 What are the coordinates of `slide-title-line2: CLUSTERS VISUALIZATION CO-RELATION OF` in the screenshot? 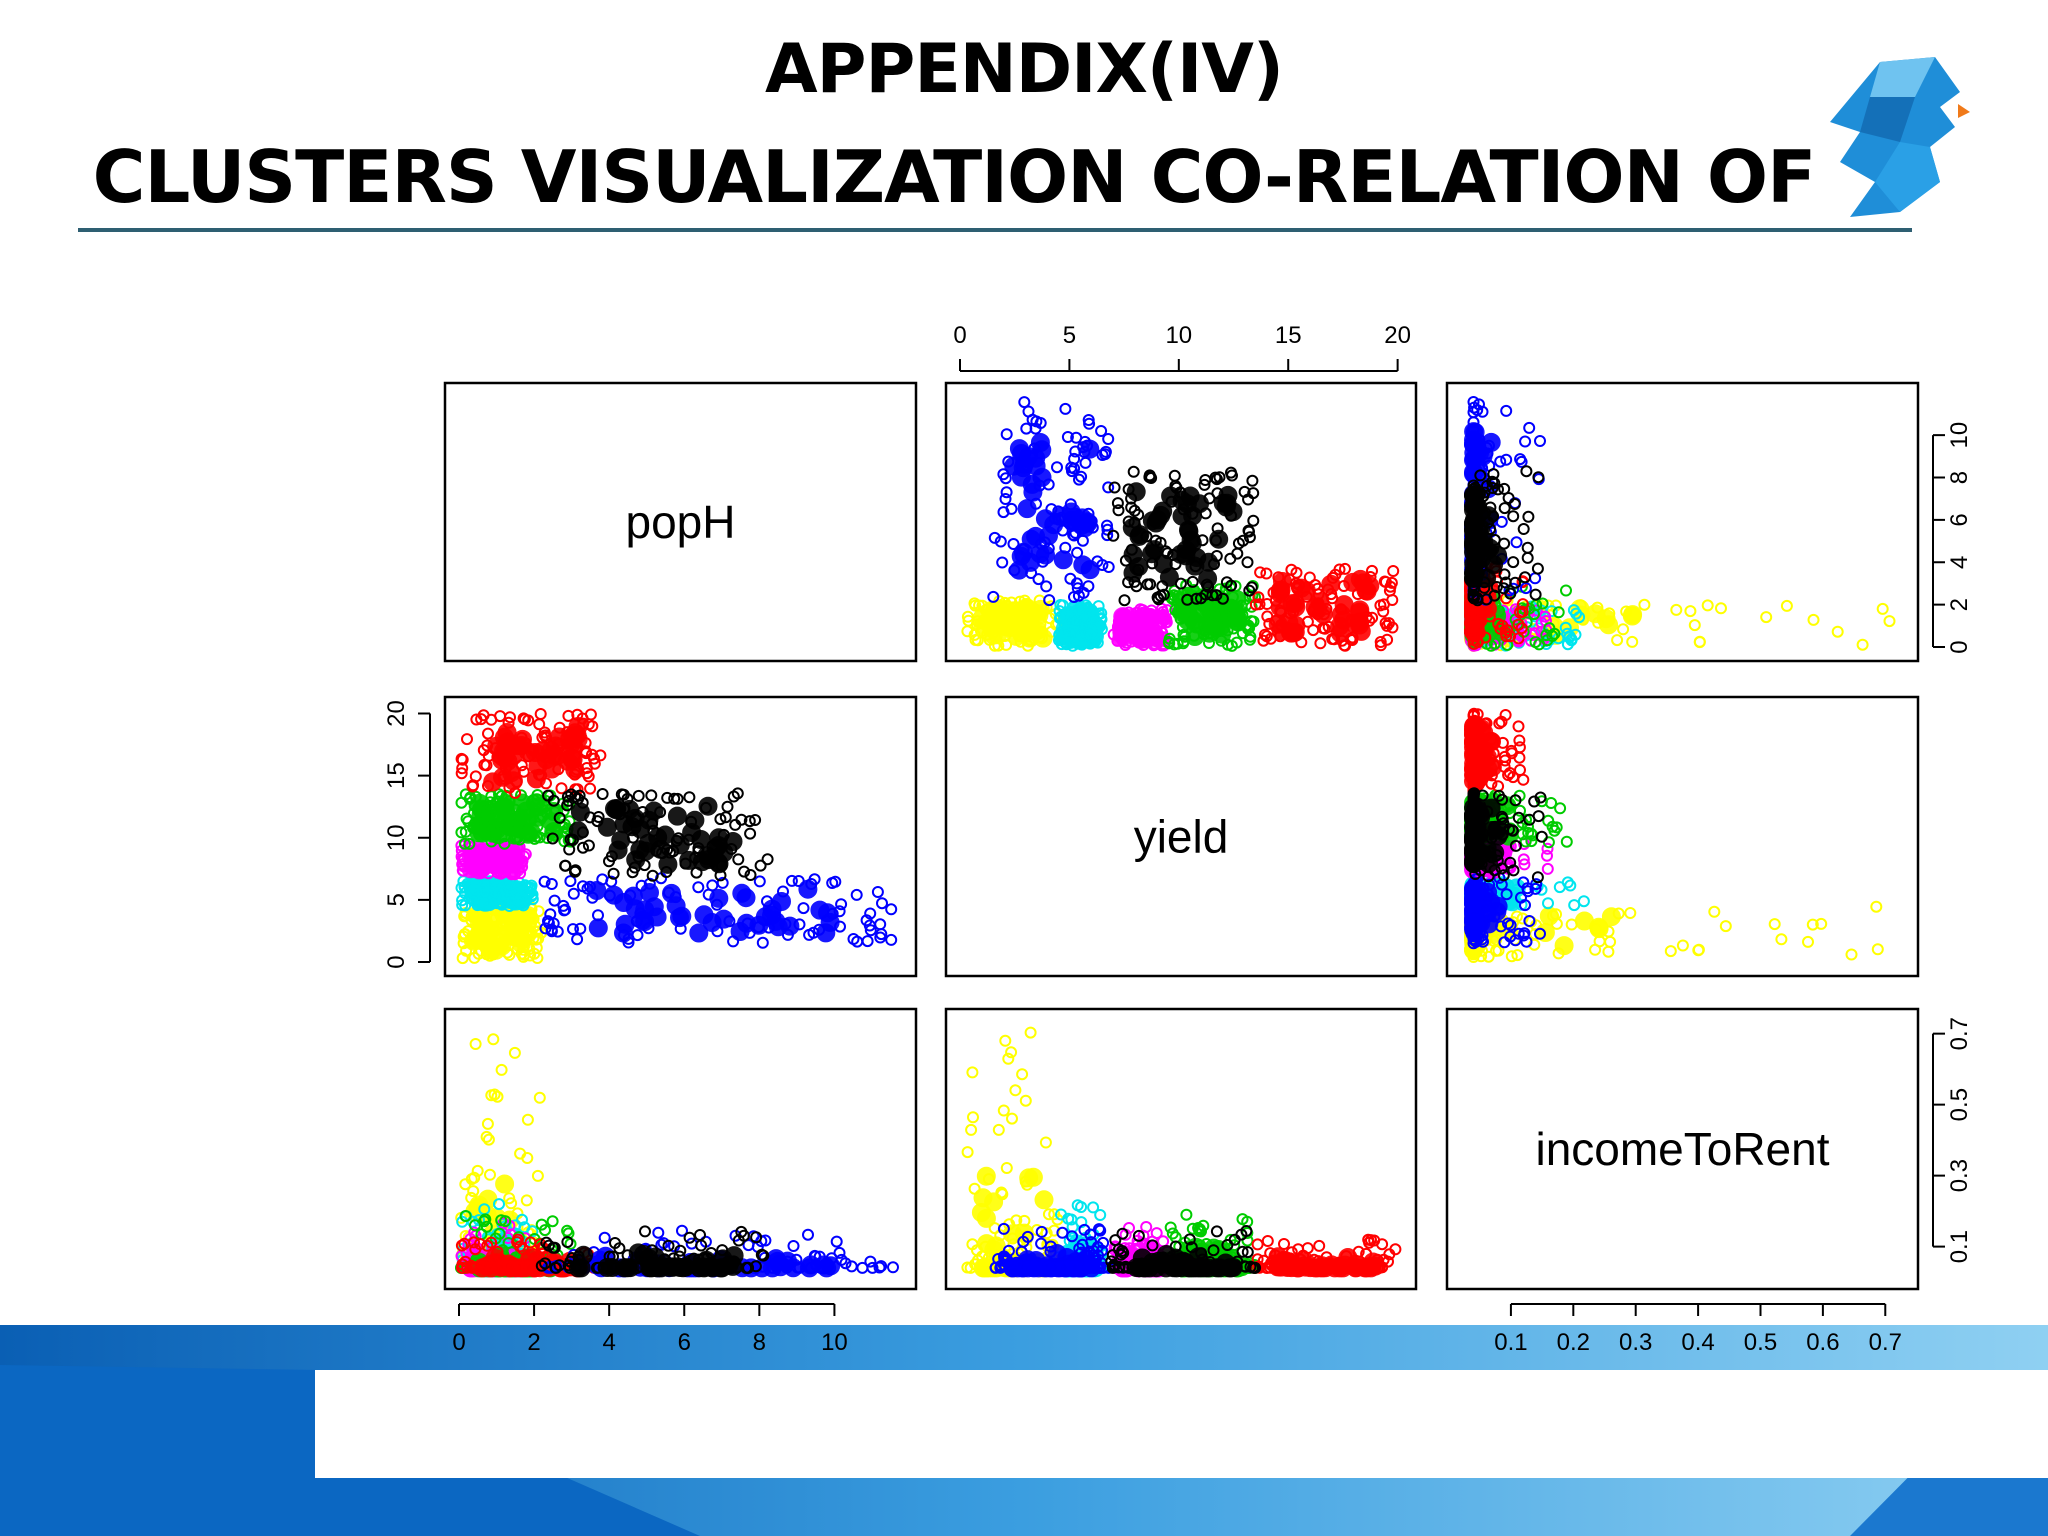 It's located at (954, 177).